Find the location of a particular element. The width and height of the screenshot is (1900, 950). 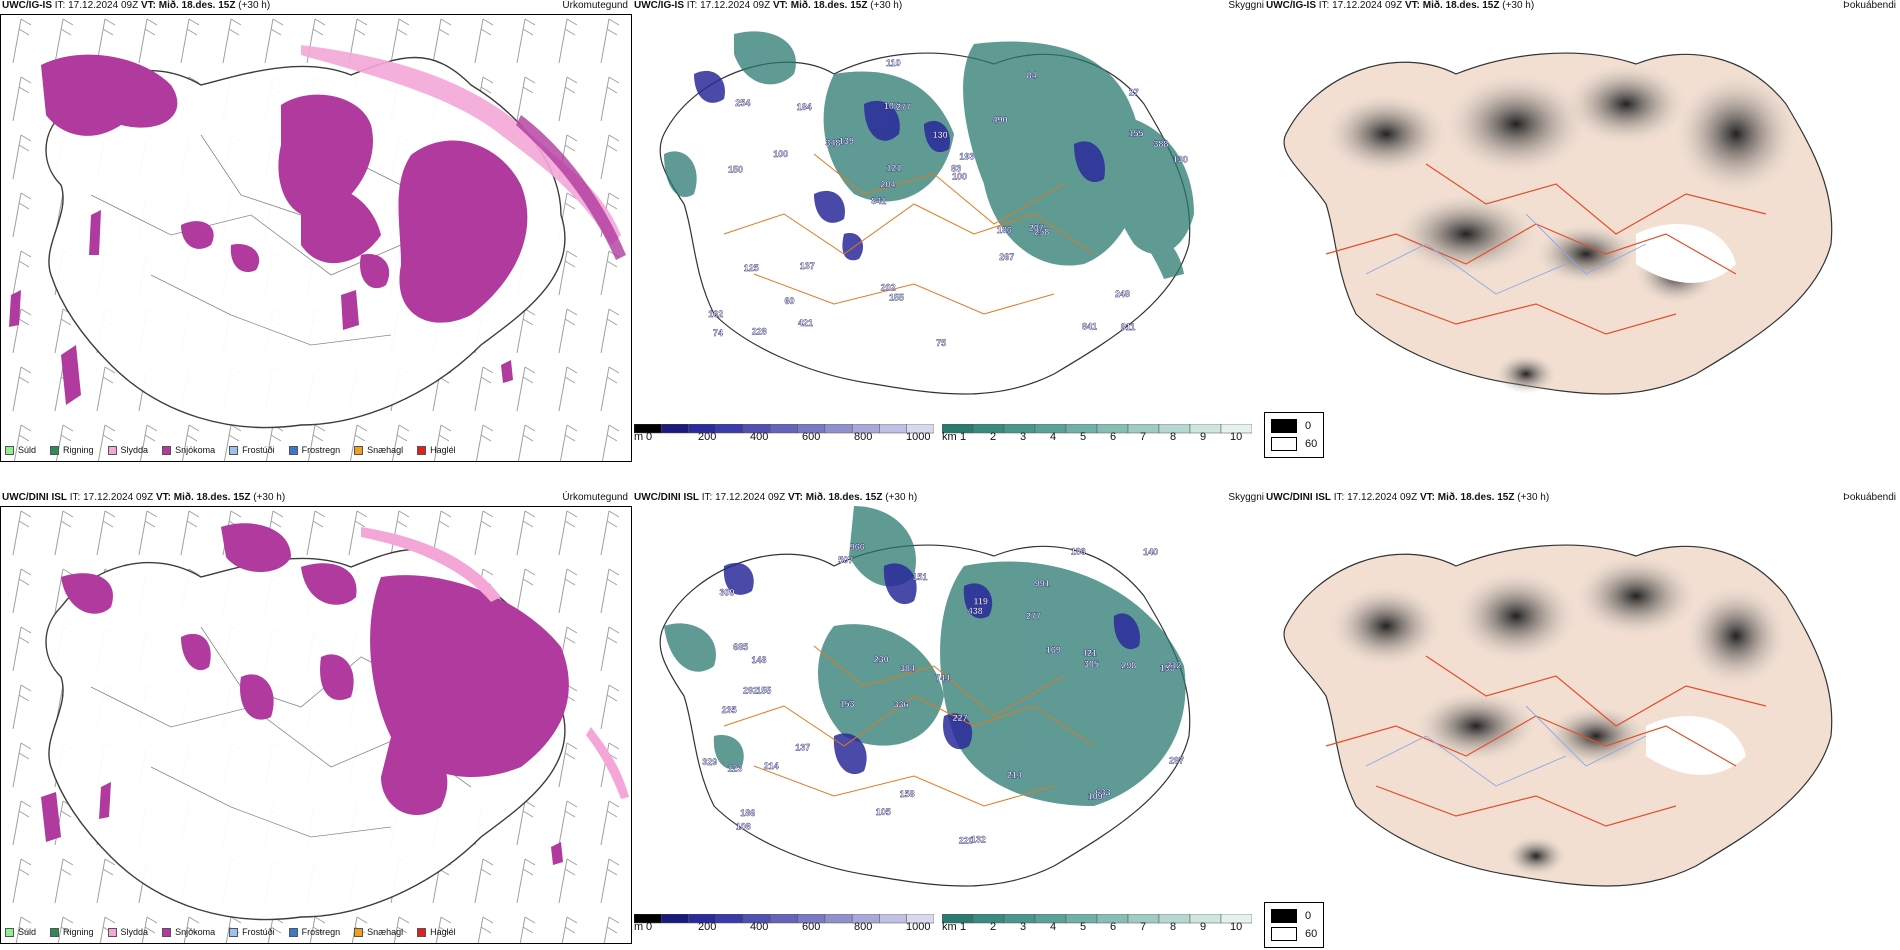

ceiling-value-label: 139 is located at coordinates (846, 141).